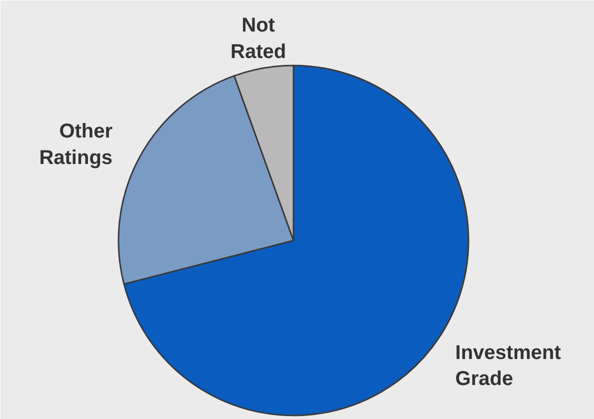  I want to click on slice-label: Other Ratings, so click(76, 144).